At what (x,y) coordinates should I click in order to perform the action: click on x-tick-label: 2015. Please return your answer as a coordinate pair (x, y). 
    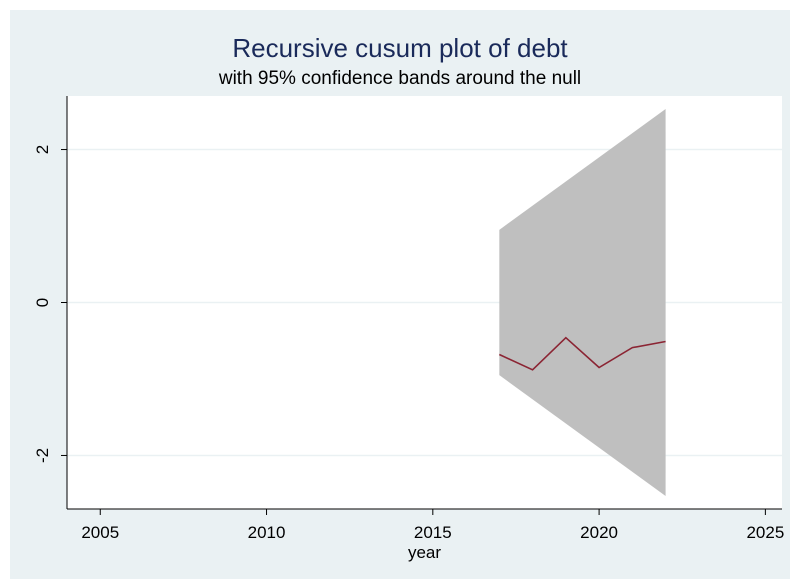
    Looking at the image, I should click on (433, 532).